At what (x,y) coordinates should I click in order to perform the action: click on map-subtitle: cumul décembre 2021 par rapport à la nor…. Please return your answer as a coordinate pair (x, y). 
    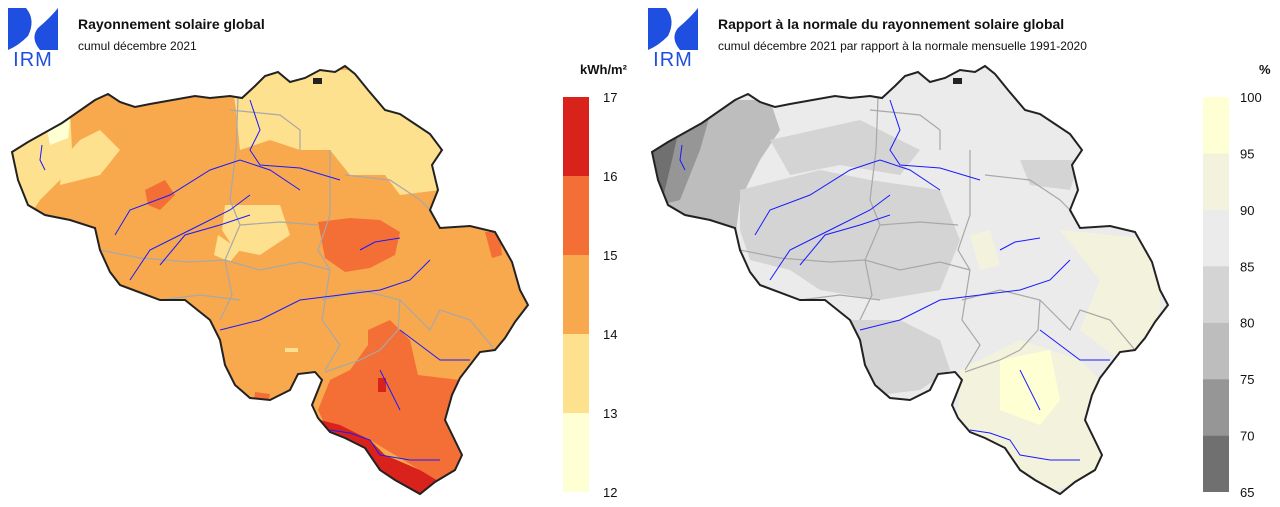
    Looking at the image, I should click on (902, 46).